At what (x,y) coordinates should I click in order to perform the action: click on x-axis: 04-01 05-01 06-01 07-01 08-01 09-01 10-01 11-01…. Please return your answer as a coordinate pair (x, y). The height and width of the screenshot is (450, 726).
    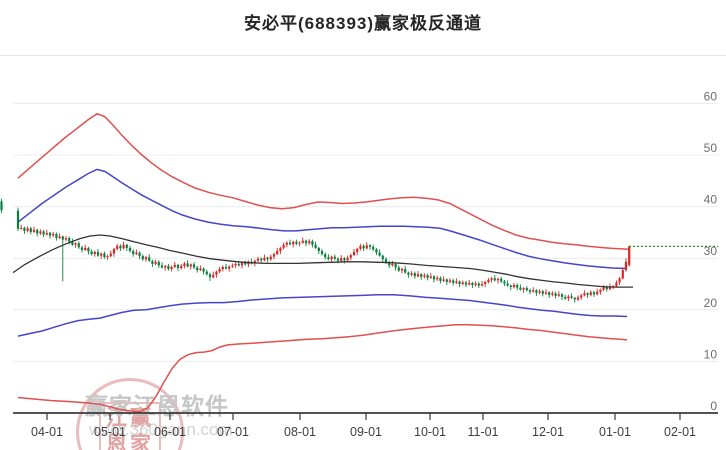
    Looking at the image, I should click on (365, 425).